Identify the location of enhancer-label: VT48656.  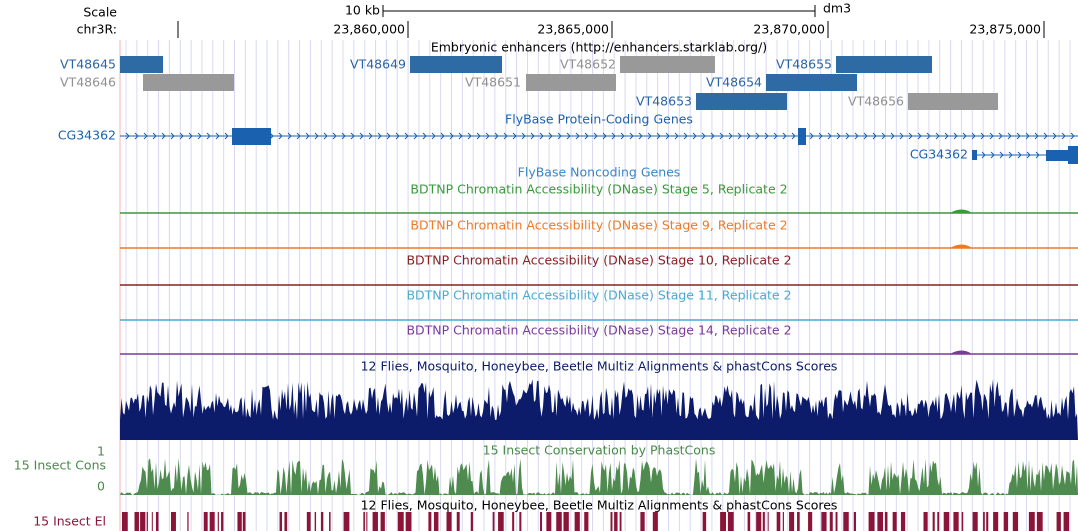
(876, 101).